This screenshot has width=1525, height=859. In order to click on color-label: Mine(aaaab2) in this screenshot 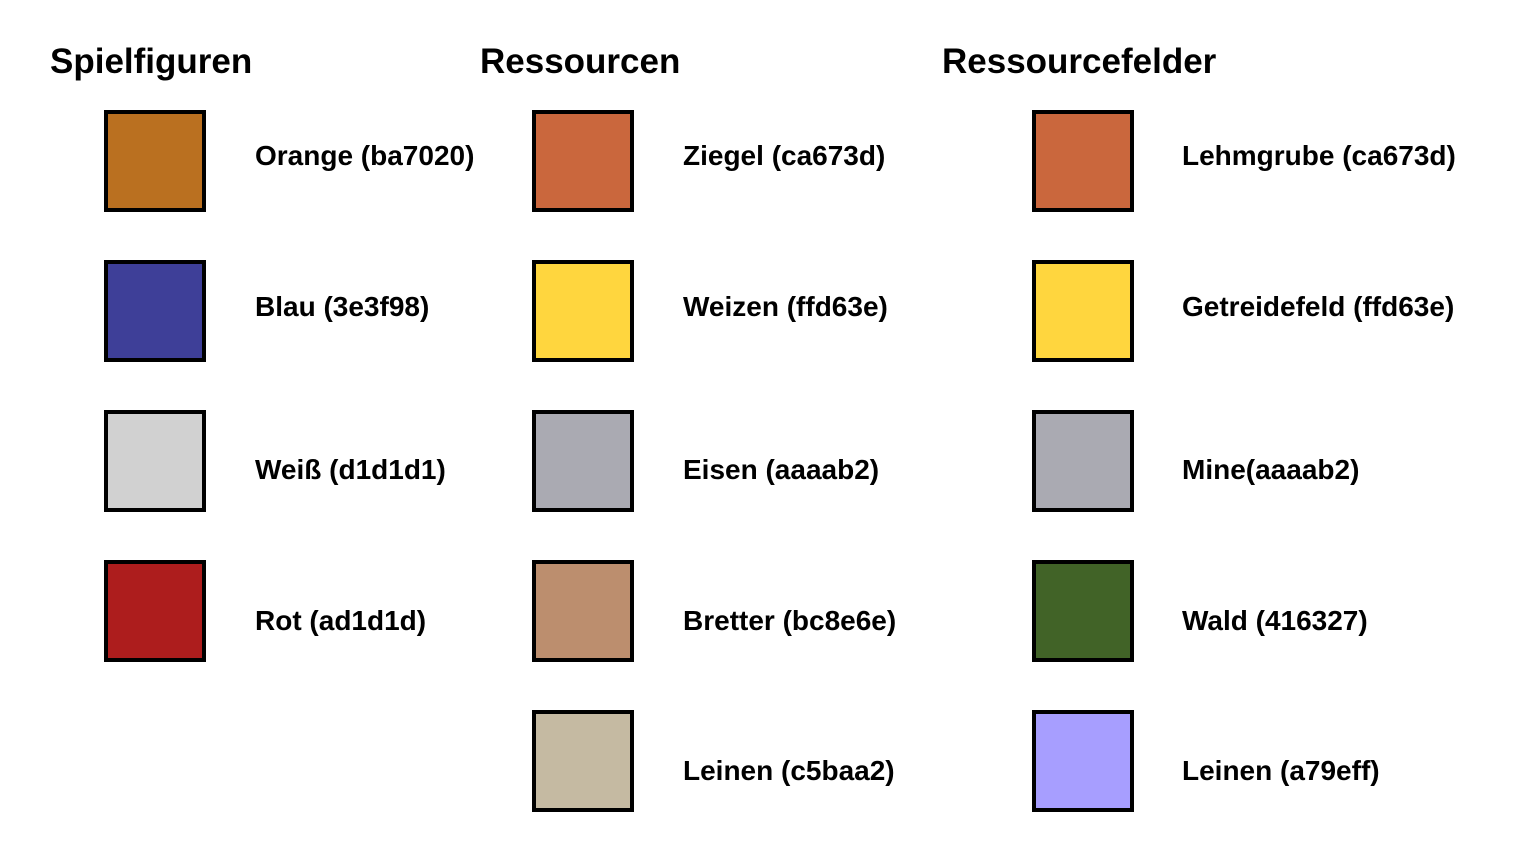, I will do `click(1271, 469)`.